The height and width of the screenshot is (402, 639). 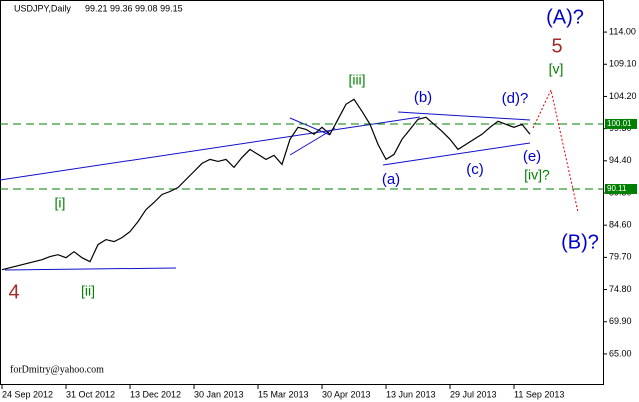 I want to click on x-tick-label: 29 Jul 2013, so click(x=473, y=394).